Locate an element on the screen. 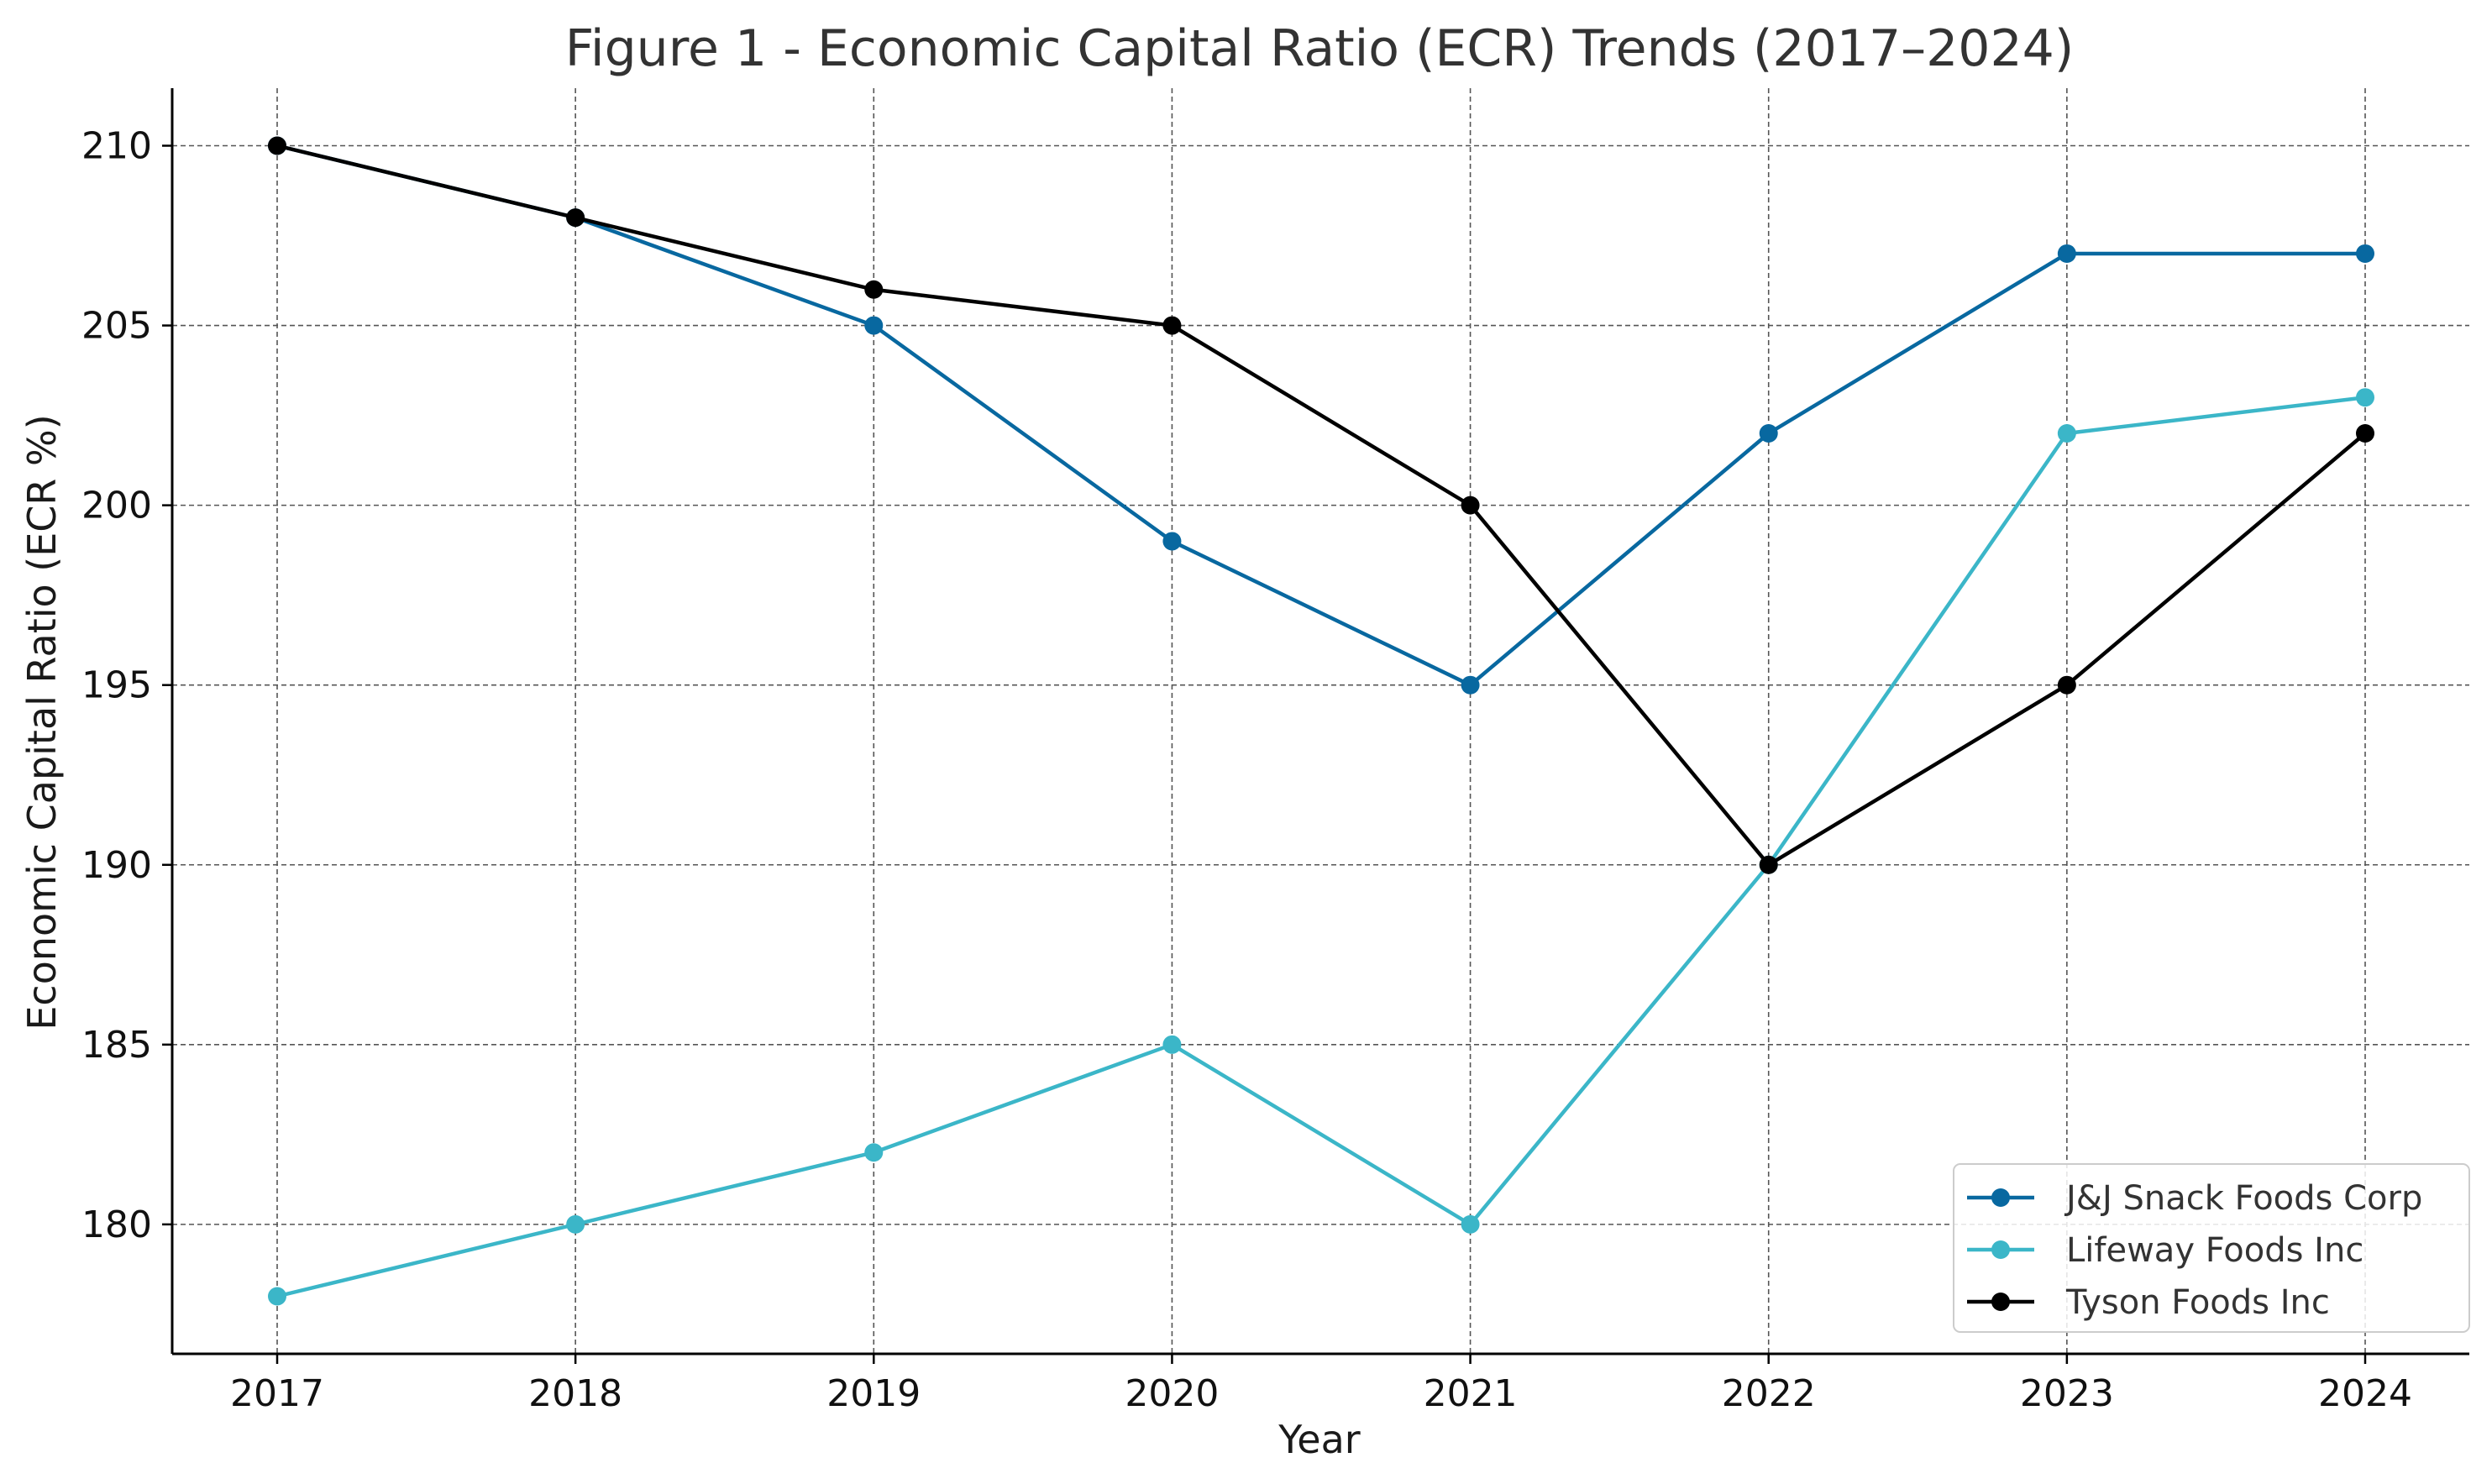 This screenshot has width=2492, height=1484. x-tick-label: 2021 is located at coordinates (1471, 1394).